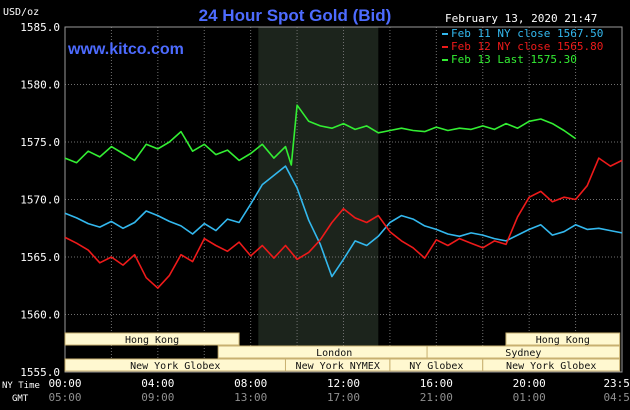 The width and height of the screenshot is (630, 410). Describe the element at coordinates (40, 315) in the screenshot. I see `y-tick-label: 1560.0` at that location.